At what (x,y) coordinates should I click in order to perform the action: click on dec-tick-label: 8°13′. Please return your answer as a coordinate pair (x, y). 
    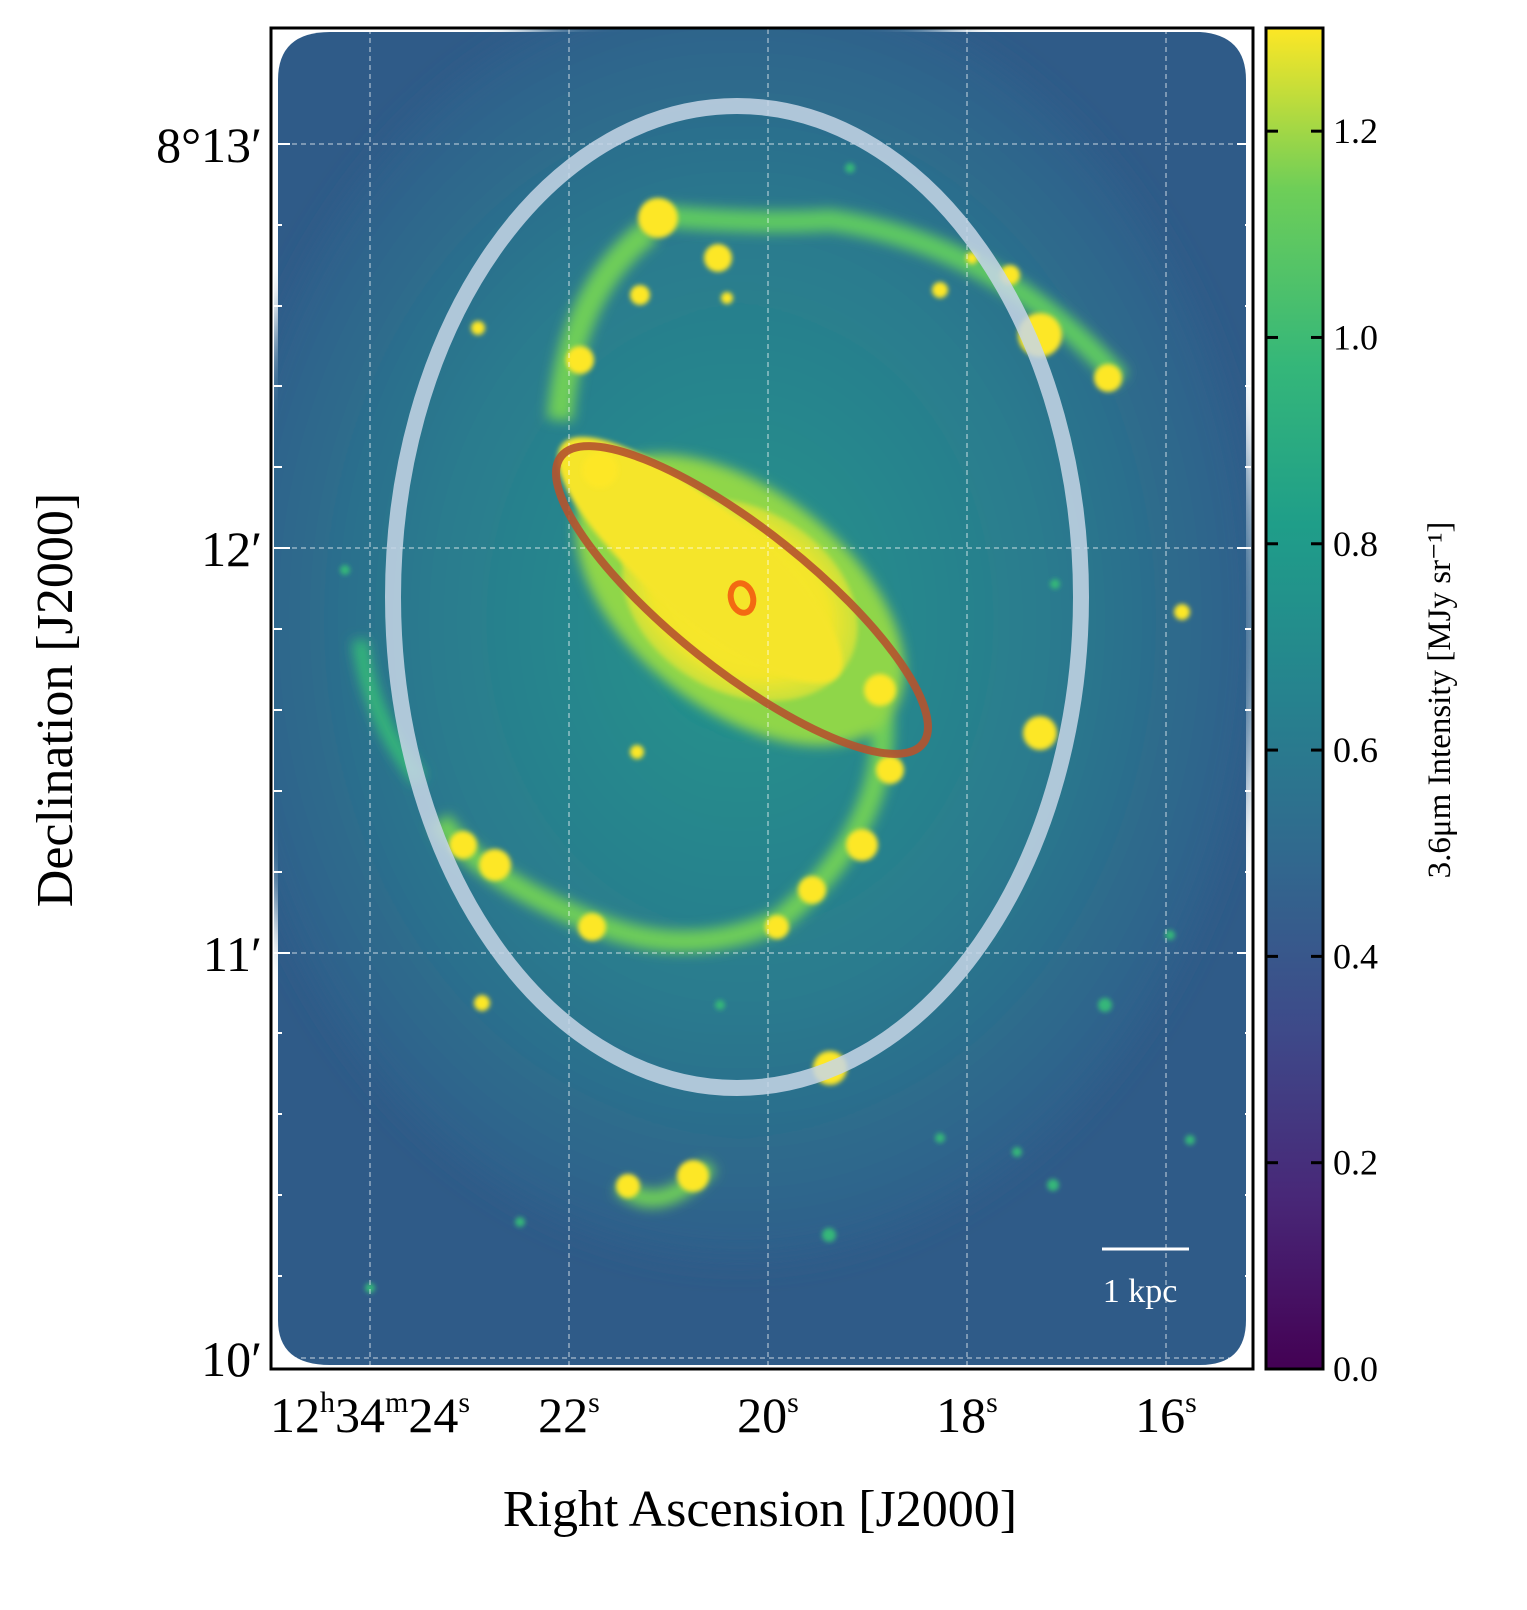
    Looking at the image, I should click on (209, 145).